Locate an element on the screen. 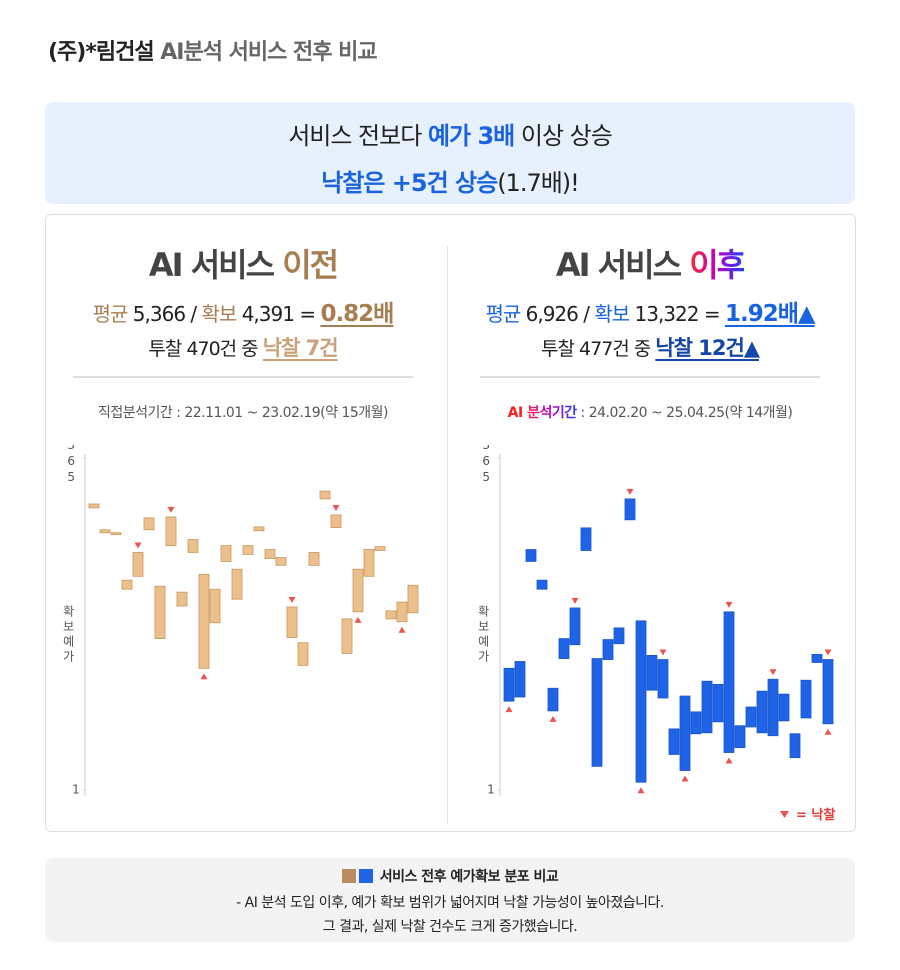  banner-line: 낙찰은 +5건 상승(1.7배)! is located at coordinates (450, 180).